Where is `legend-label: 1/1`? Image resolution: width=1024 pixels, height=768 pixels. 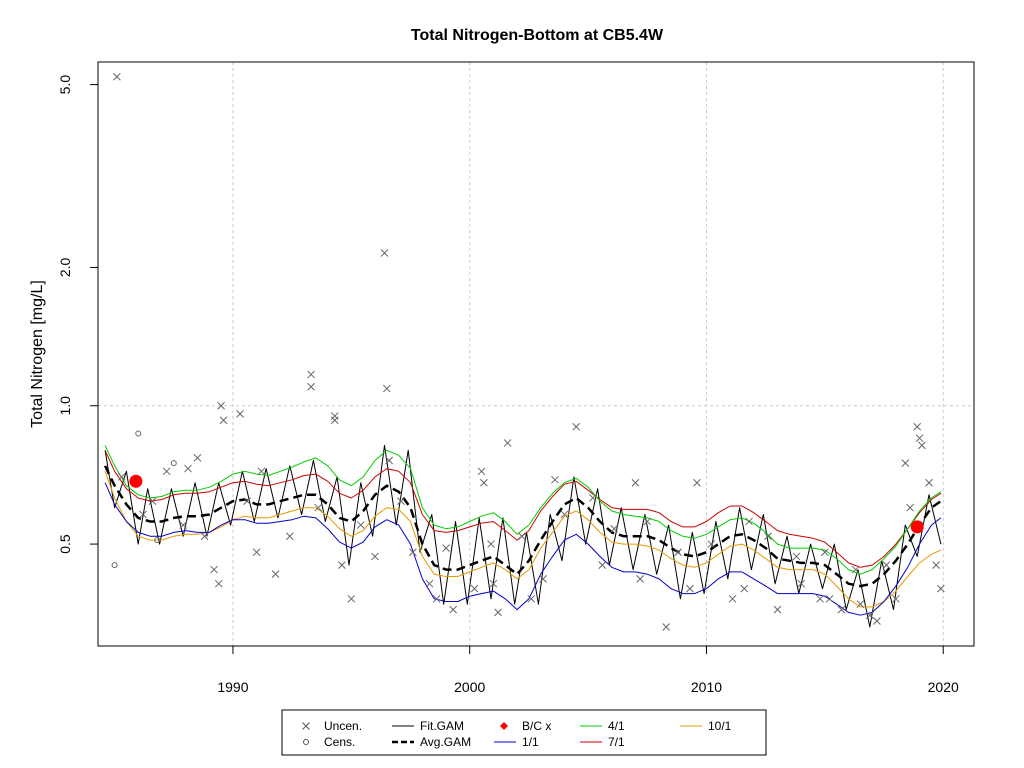 legend-label: 1/1 is located at coordinates (530, 742).